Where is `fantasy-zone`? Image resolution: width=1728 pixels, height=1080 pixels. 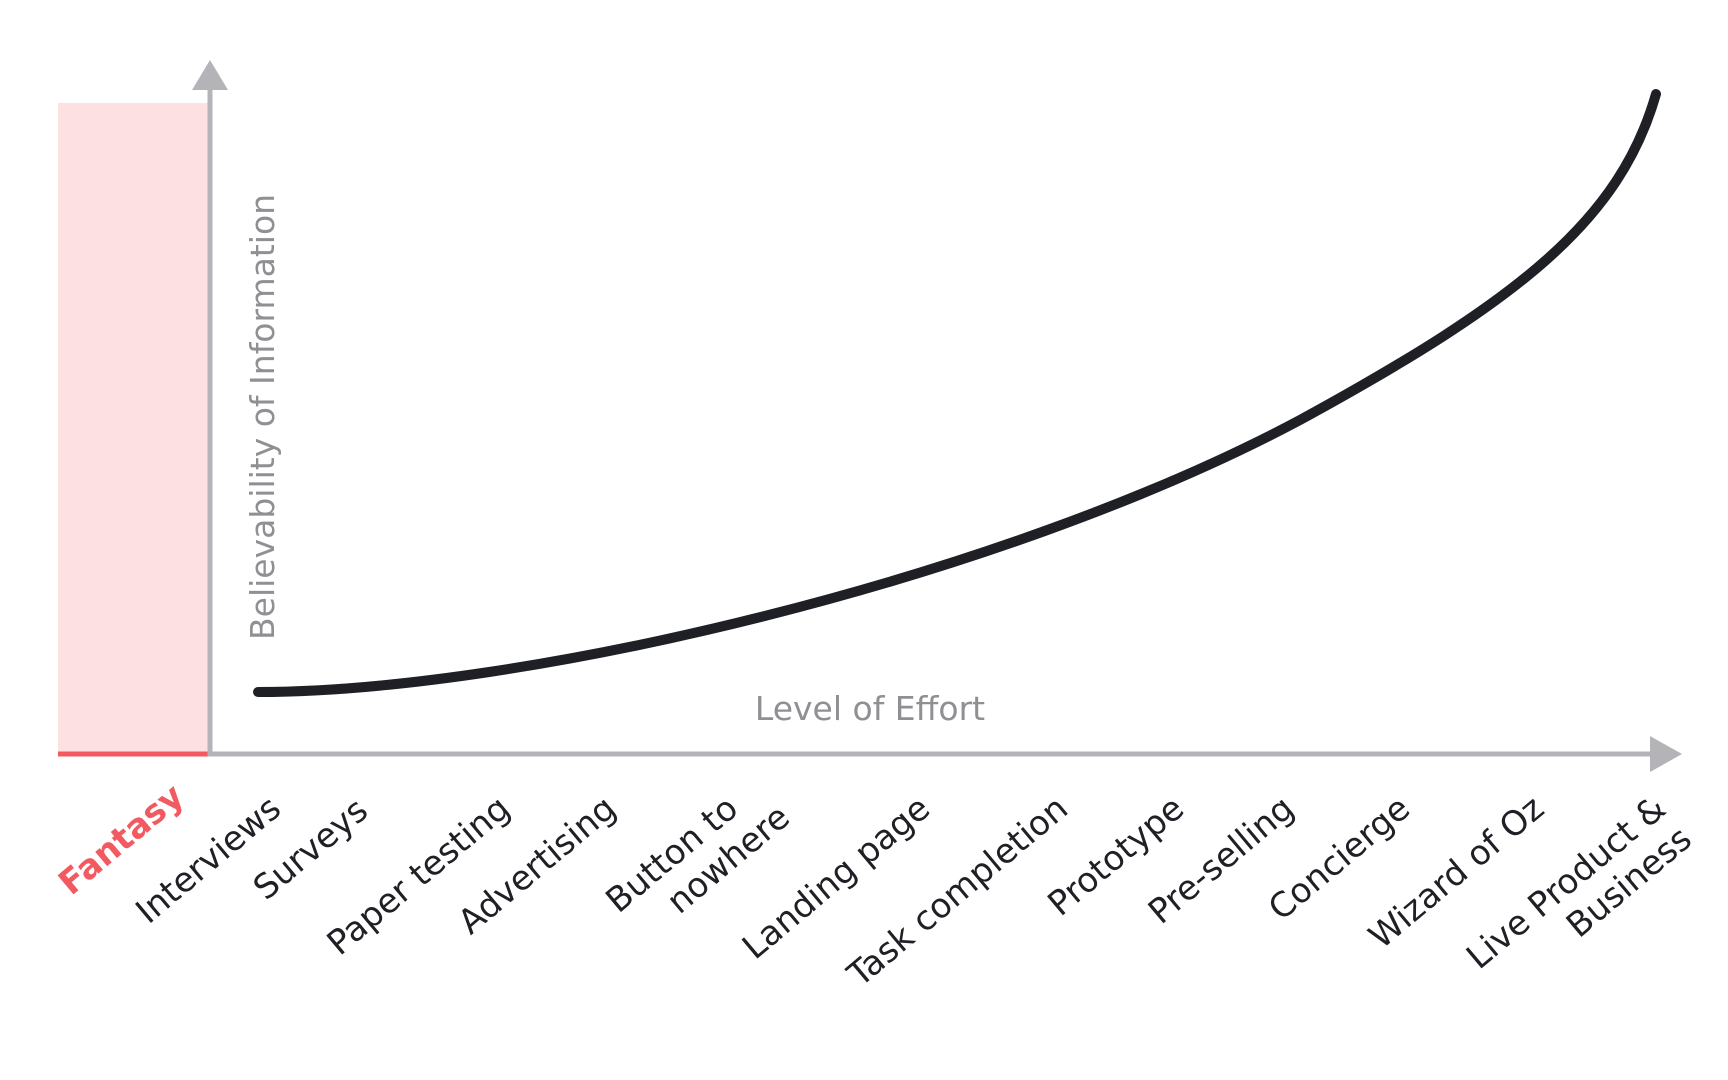 fantasy-zone is located at coordinates (133, 429).